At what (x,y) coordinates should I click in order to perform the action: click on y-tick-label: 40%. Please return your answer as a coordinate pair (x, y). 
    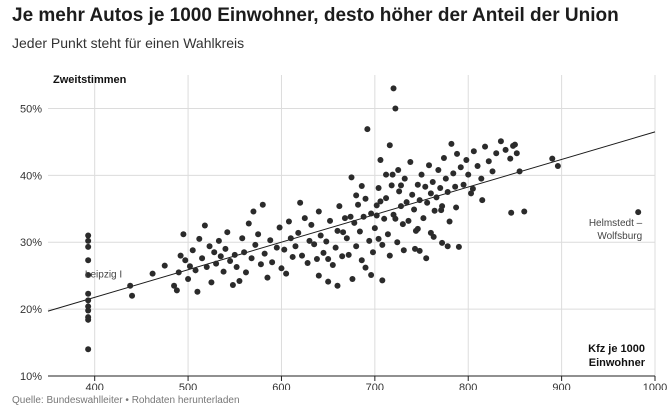
    Looking at the image, I should click on (31, 176).